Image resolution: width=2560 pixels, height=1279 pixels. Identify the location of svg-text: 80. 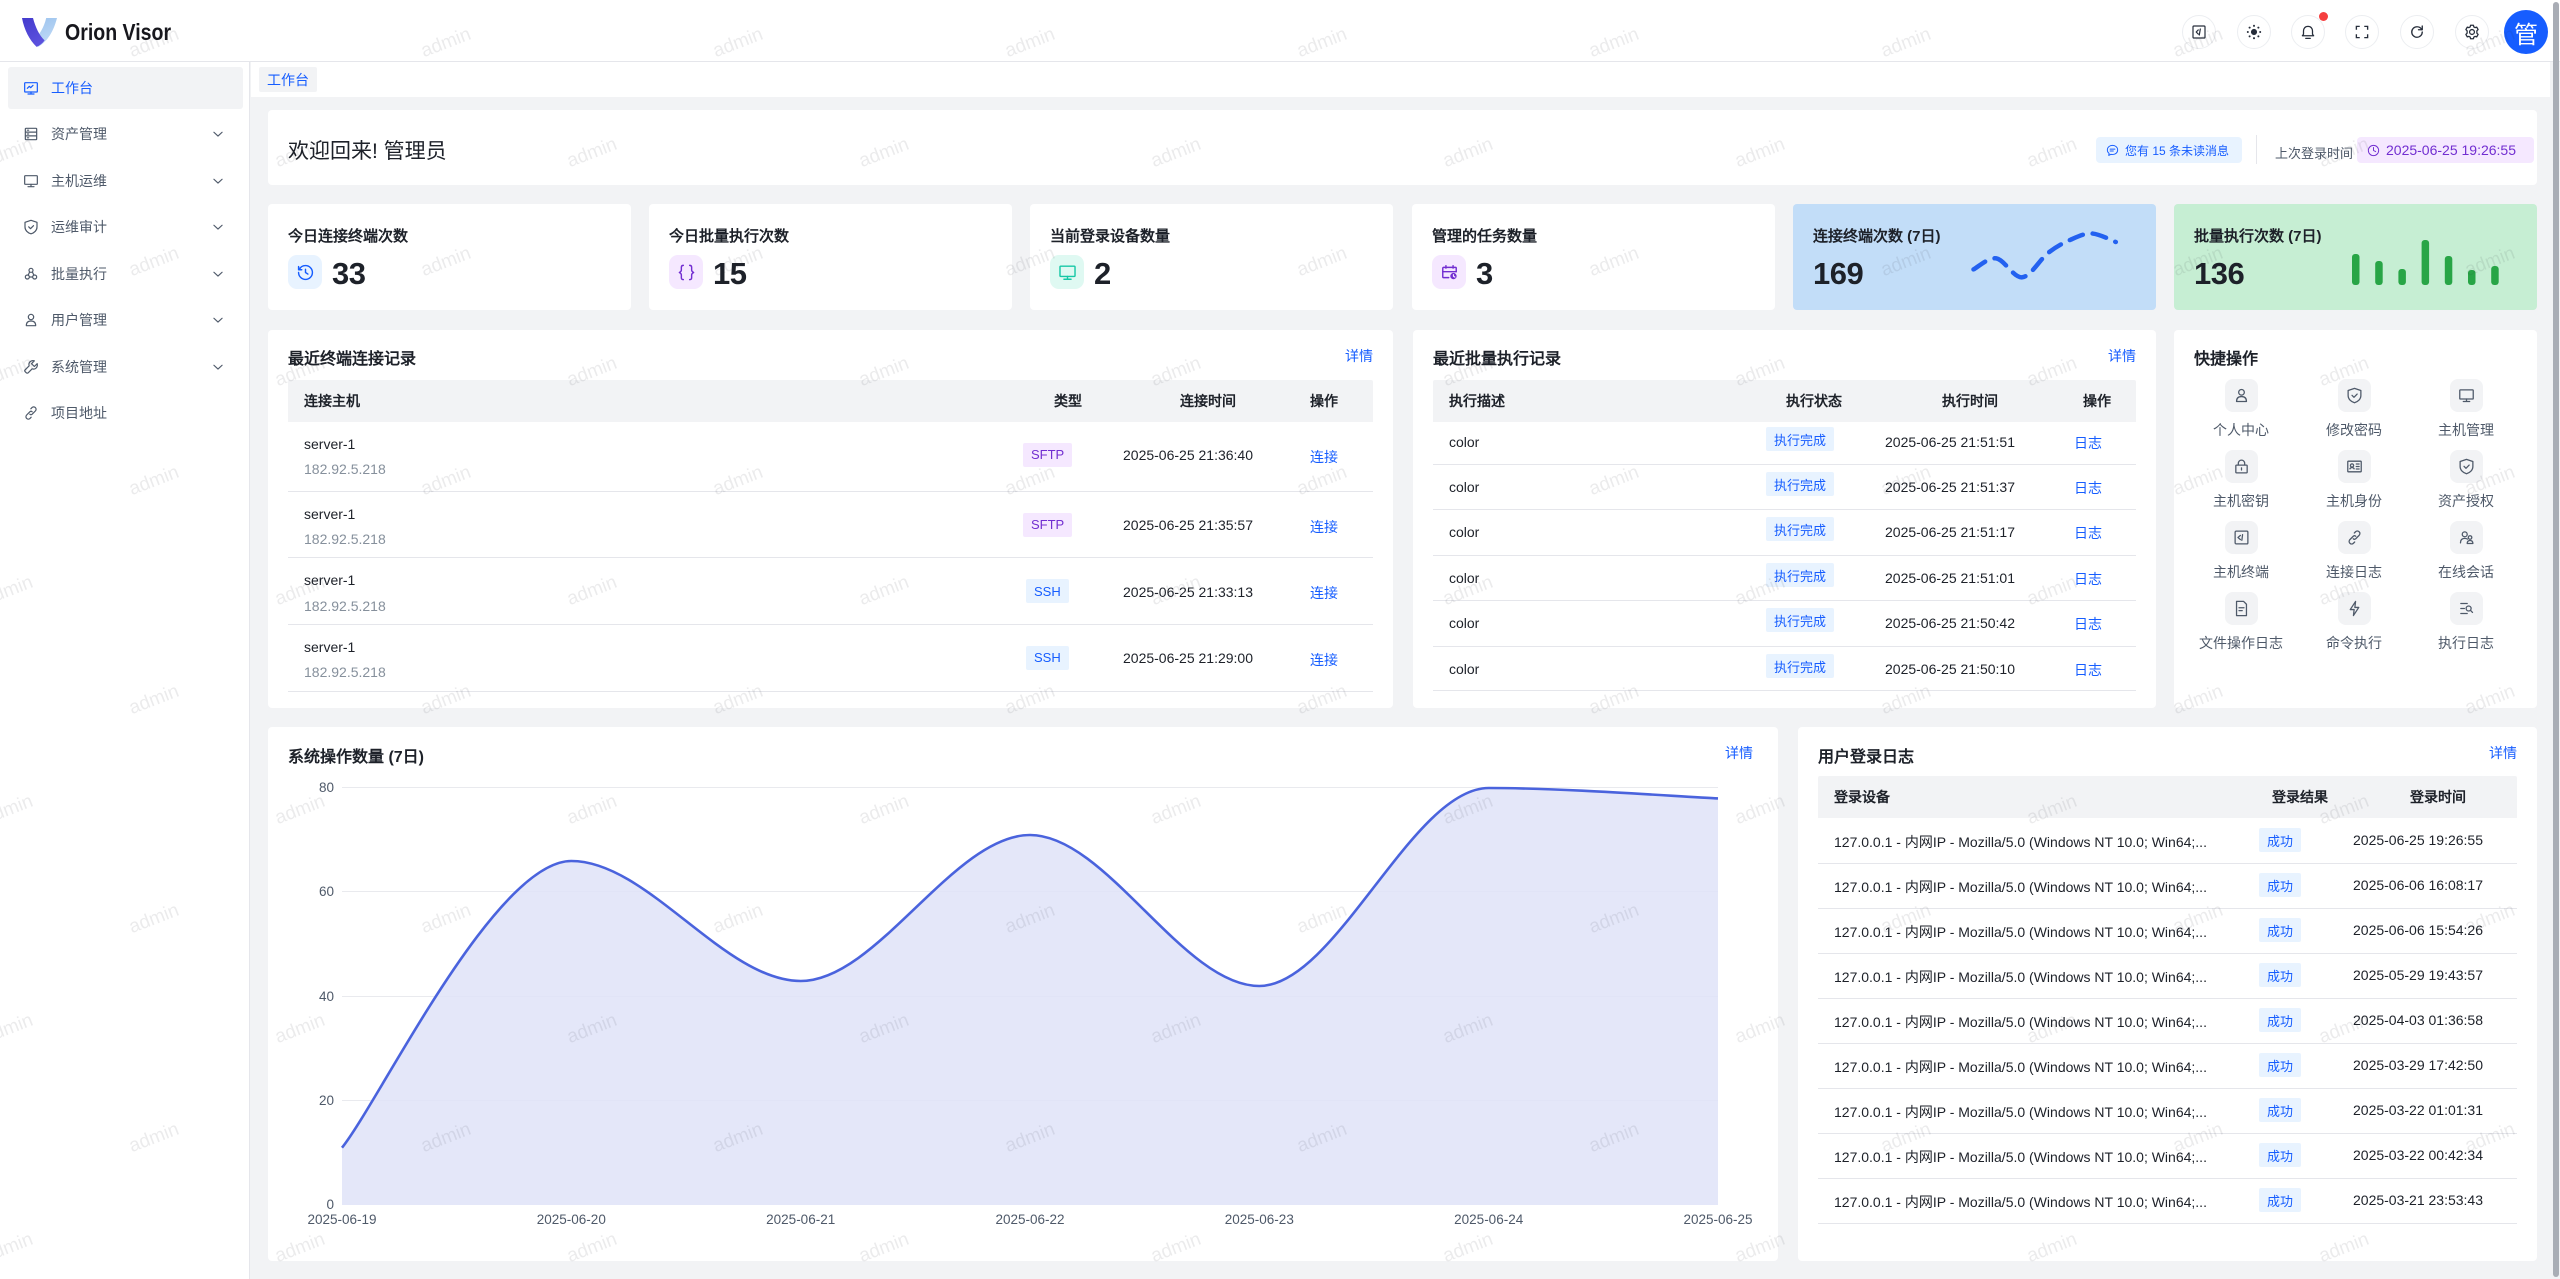
(326, 787).